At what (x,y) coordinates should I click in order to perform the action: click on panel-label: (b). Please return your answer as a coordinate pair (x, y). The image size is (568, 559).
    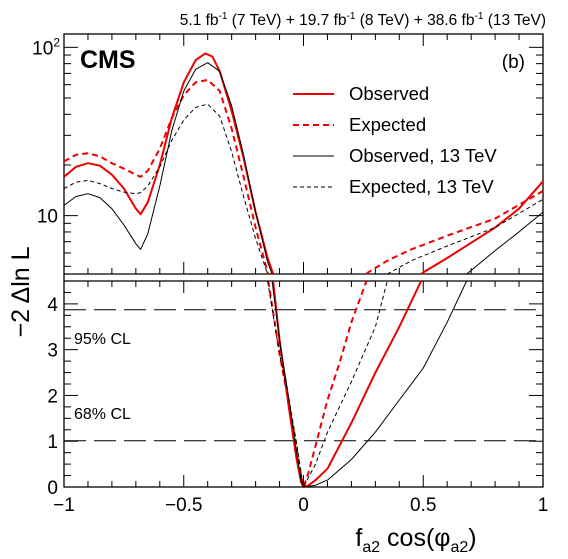
    Looking at the image, I should click on (513, 62).